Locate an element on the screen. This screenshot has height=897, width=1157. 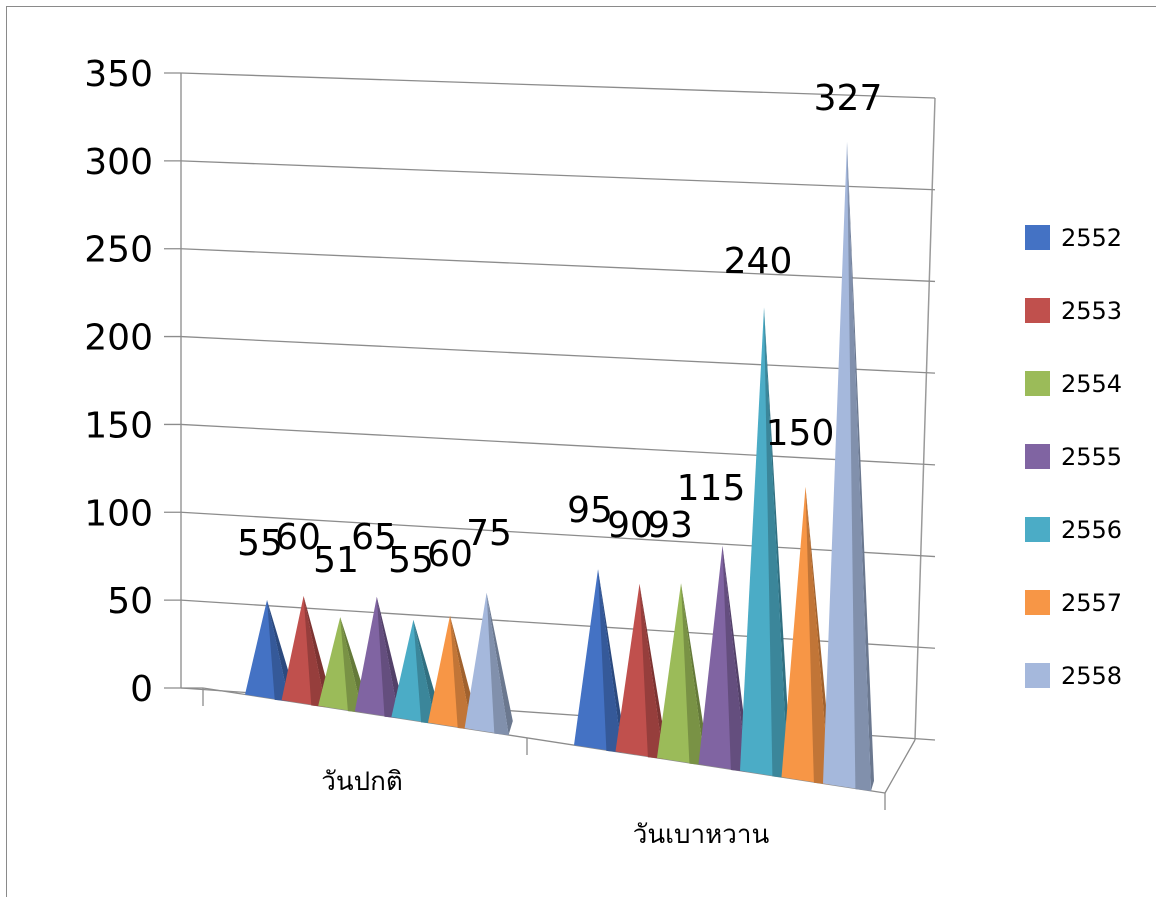
legend-item-2554: 2554 is located at coordinates (1073, 384).